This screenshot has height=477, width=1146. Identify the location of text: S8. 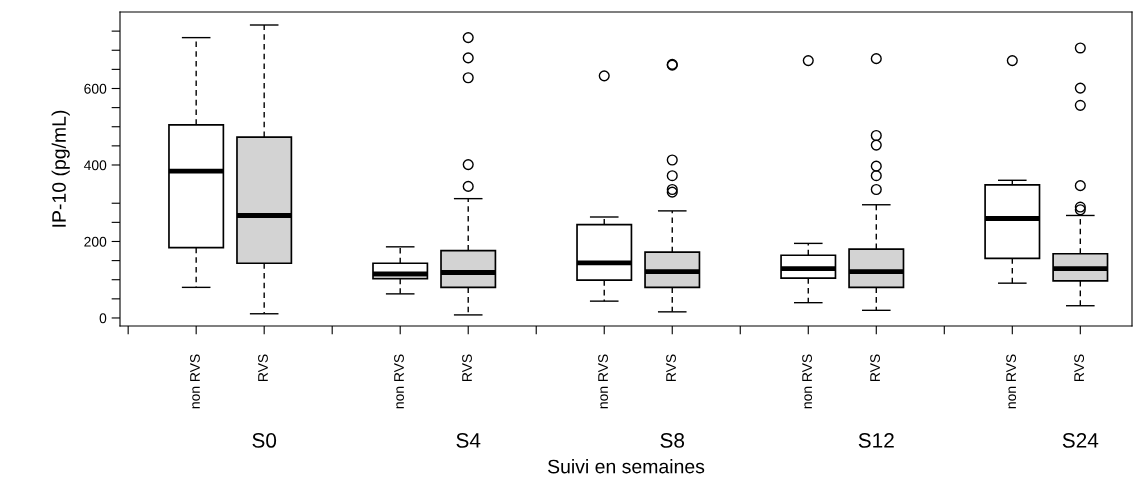
(672, 440).